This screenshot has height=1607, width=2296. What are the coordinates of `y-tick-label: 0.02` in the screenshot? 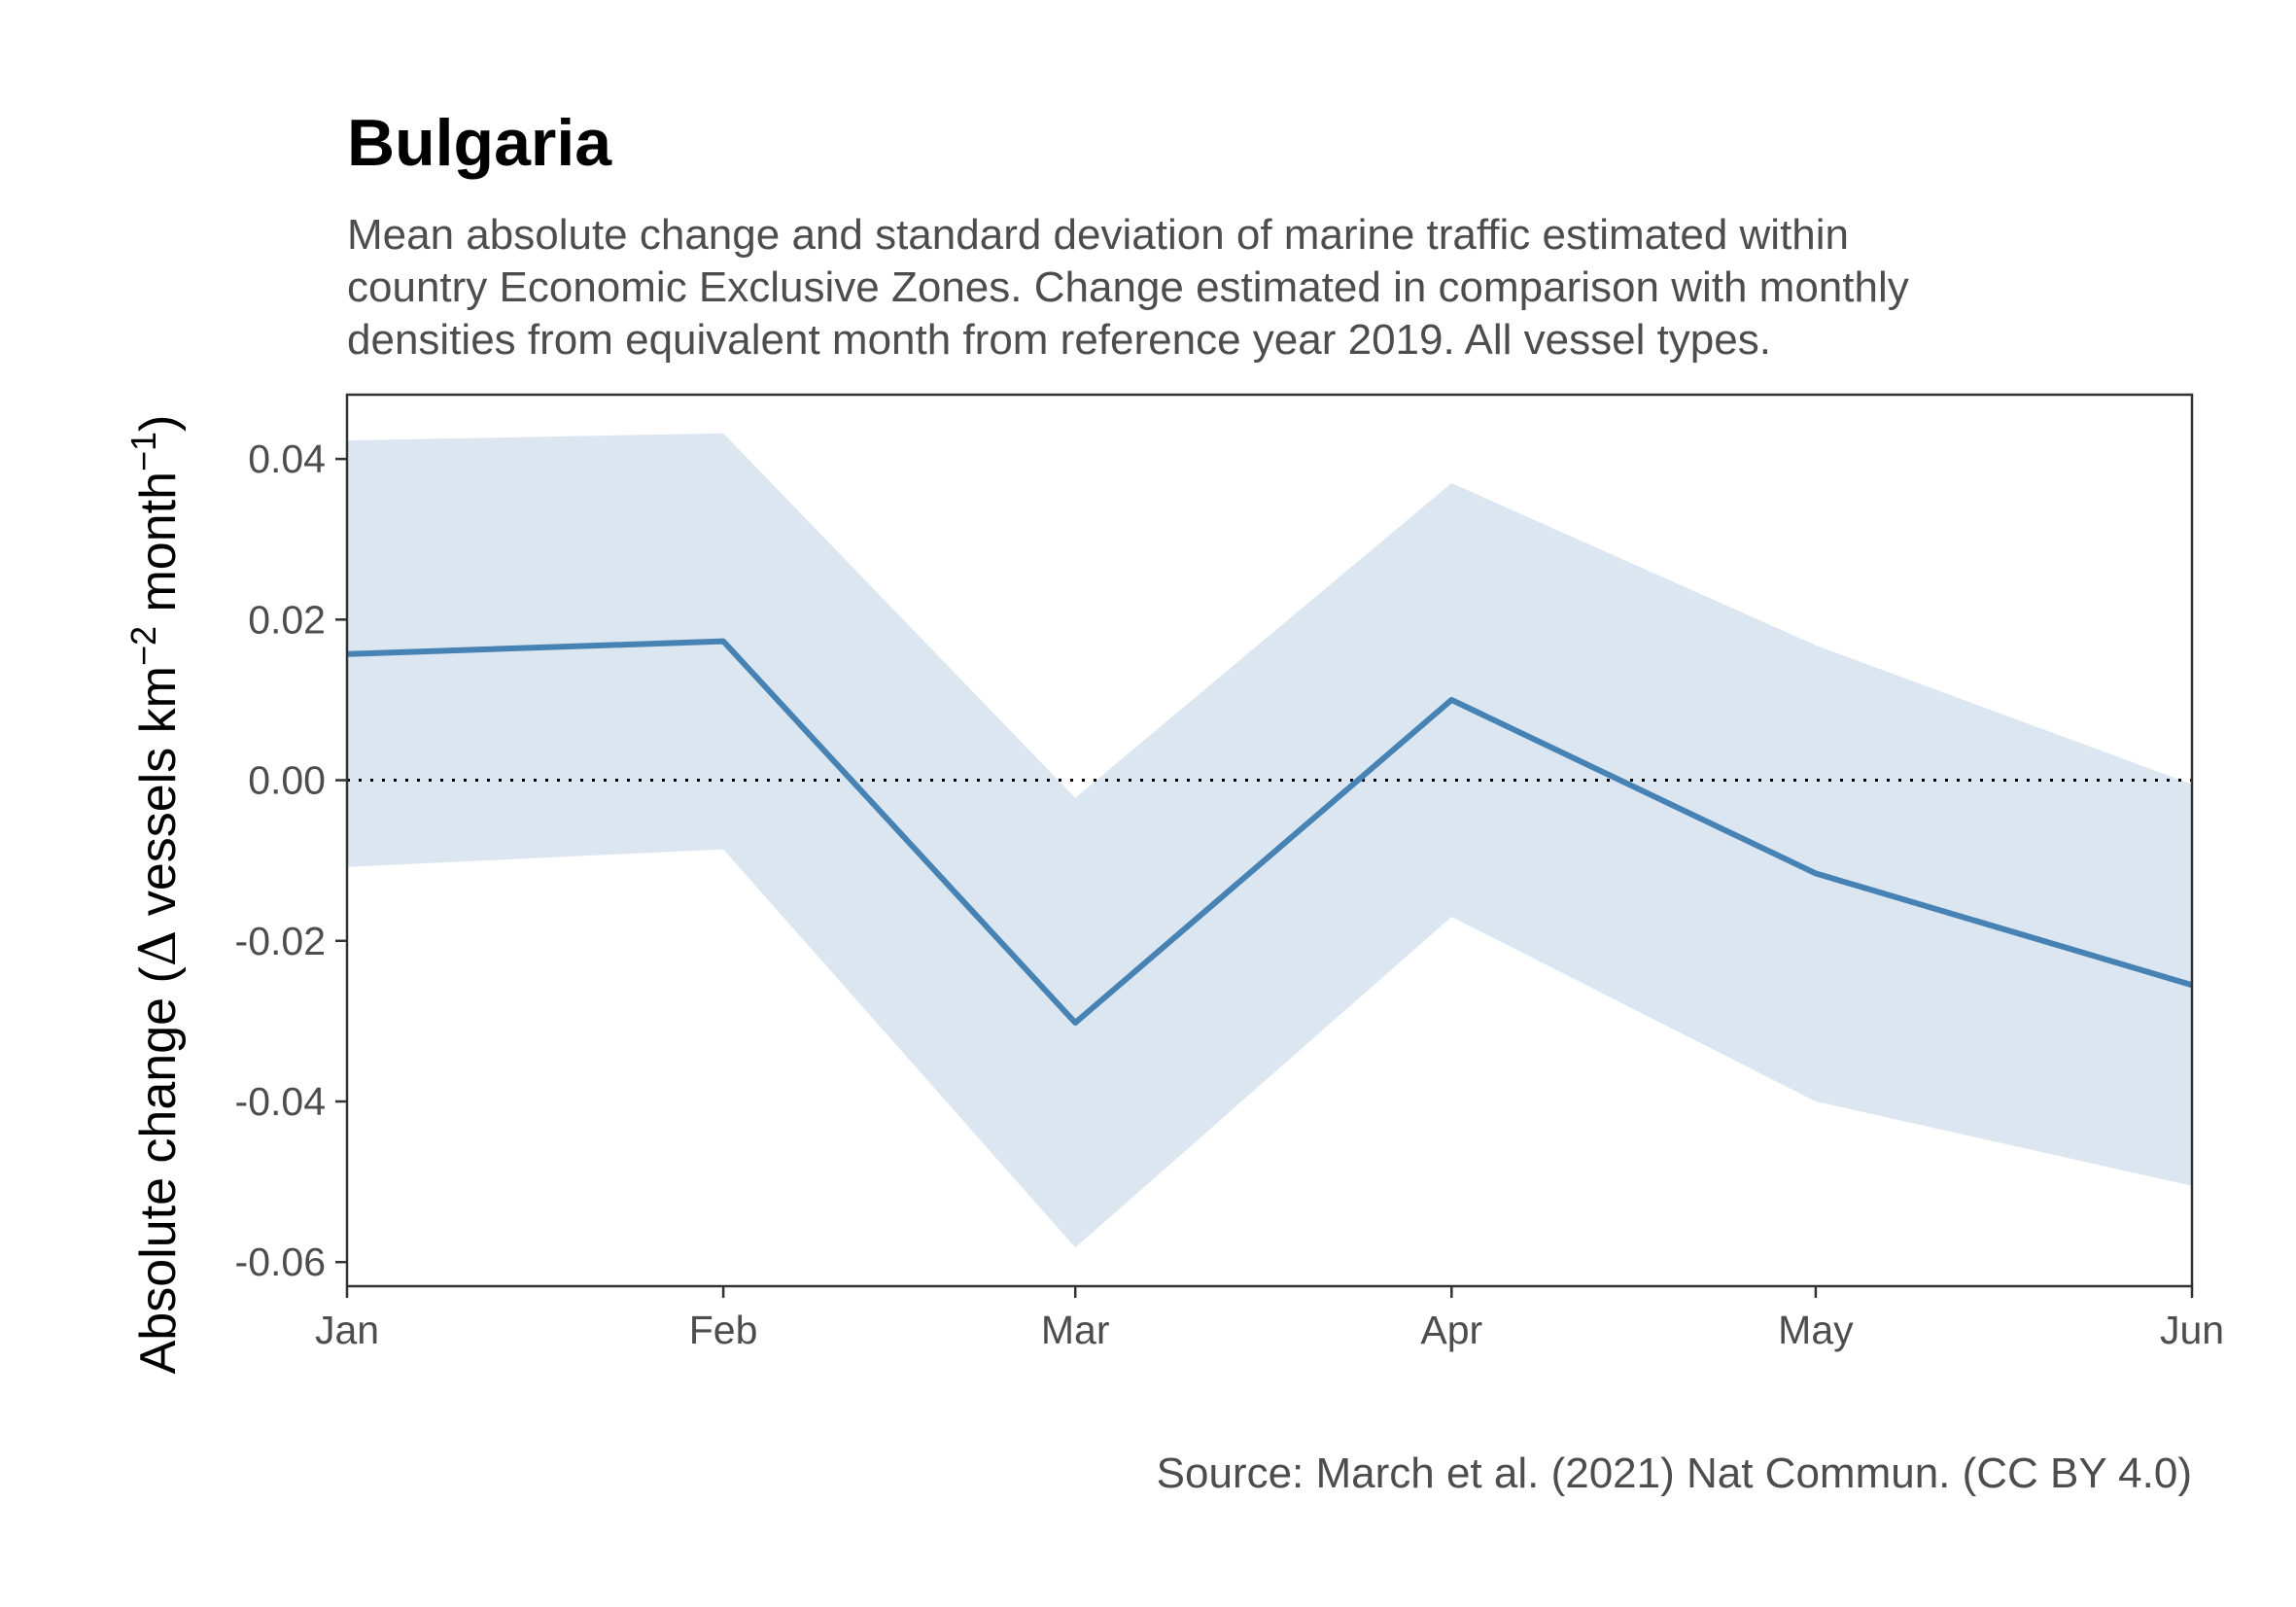 It's located at (287, 620).